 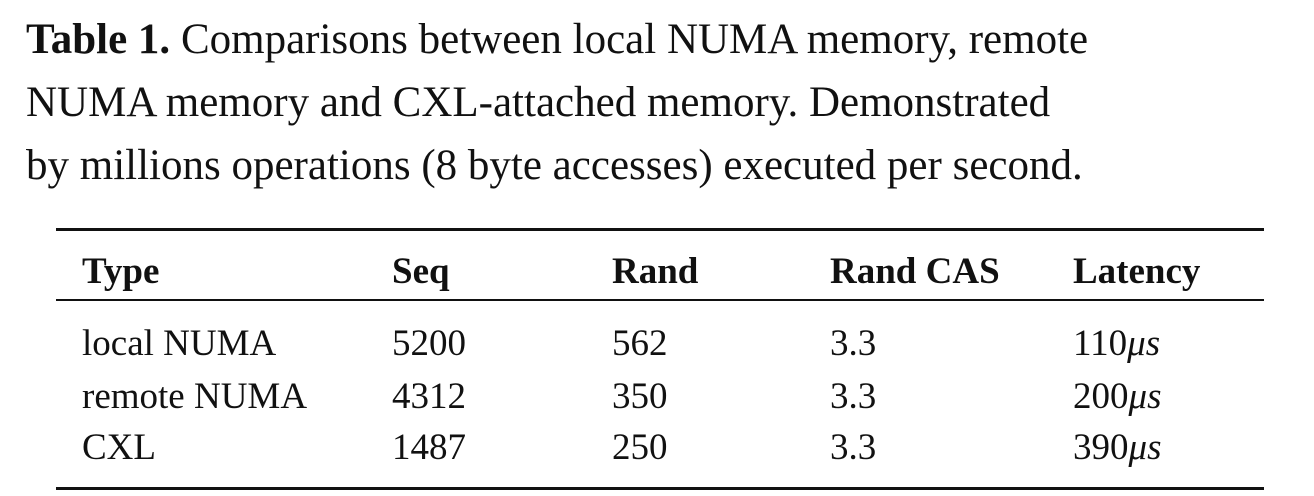 I want to click on cell-type: remote NUMA, so click(x=195, y=396).